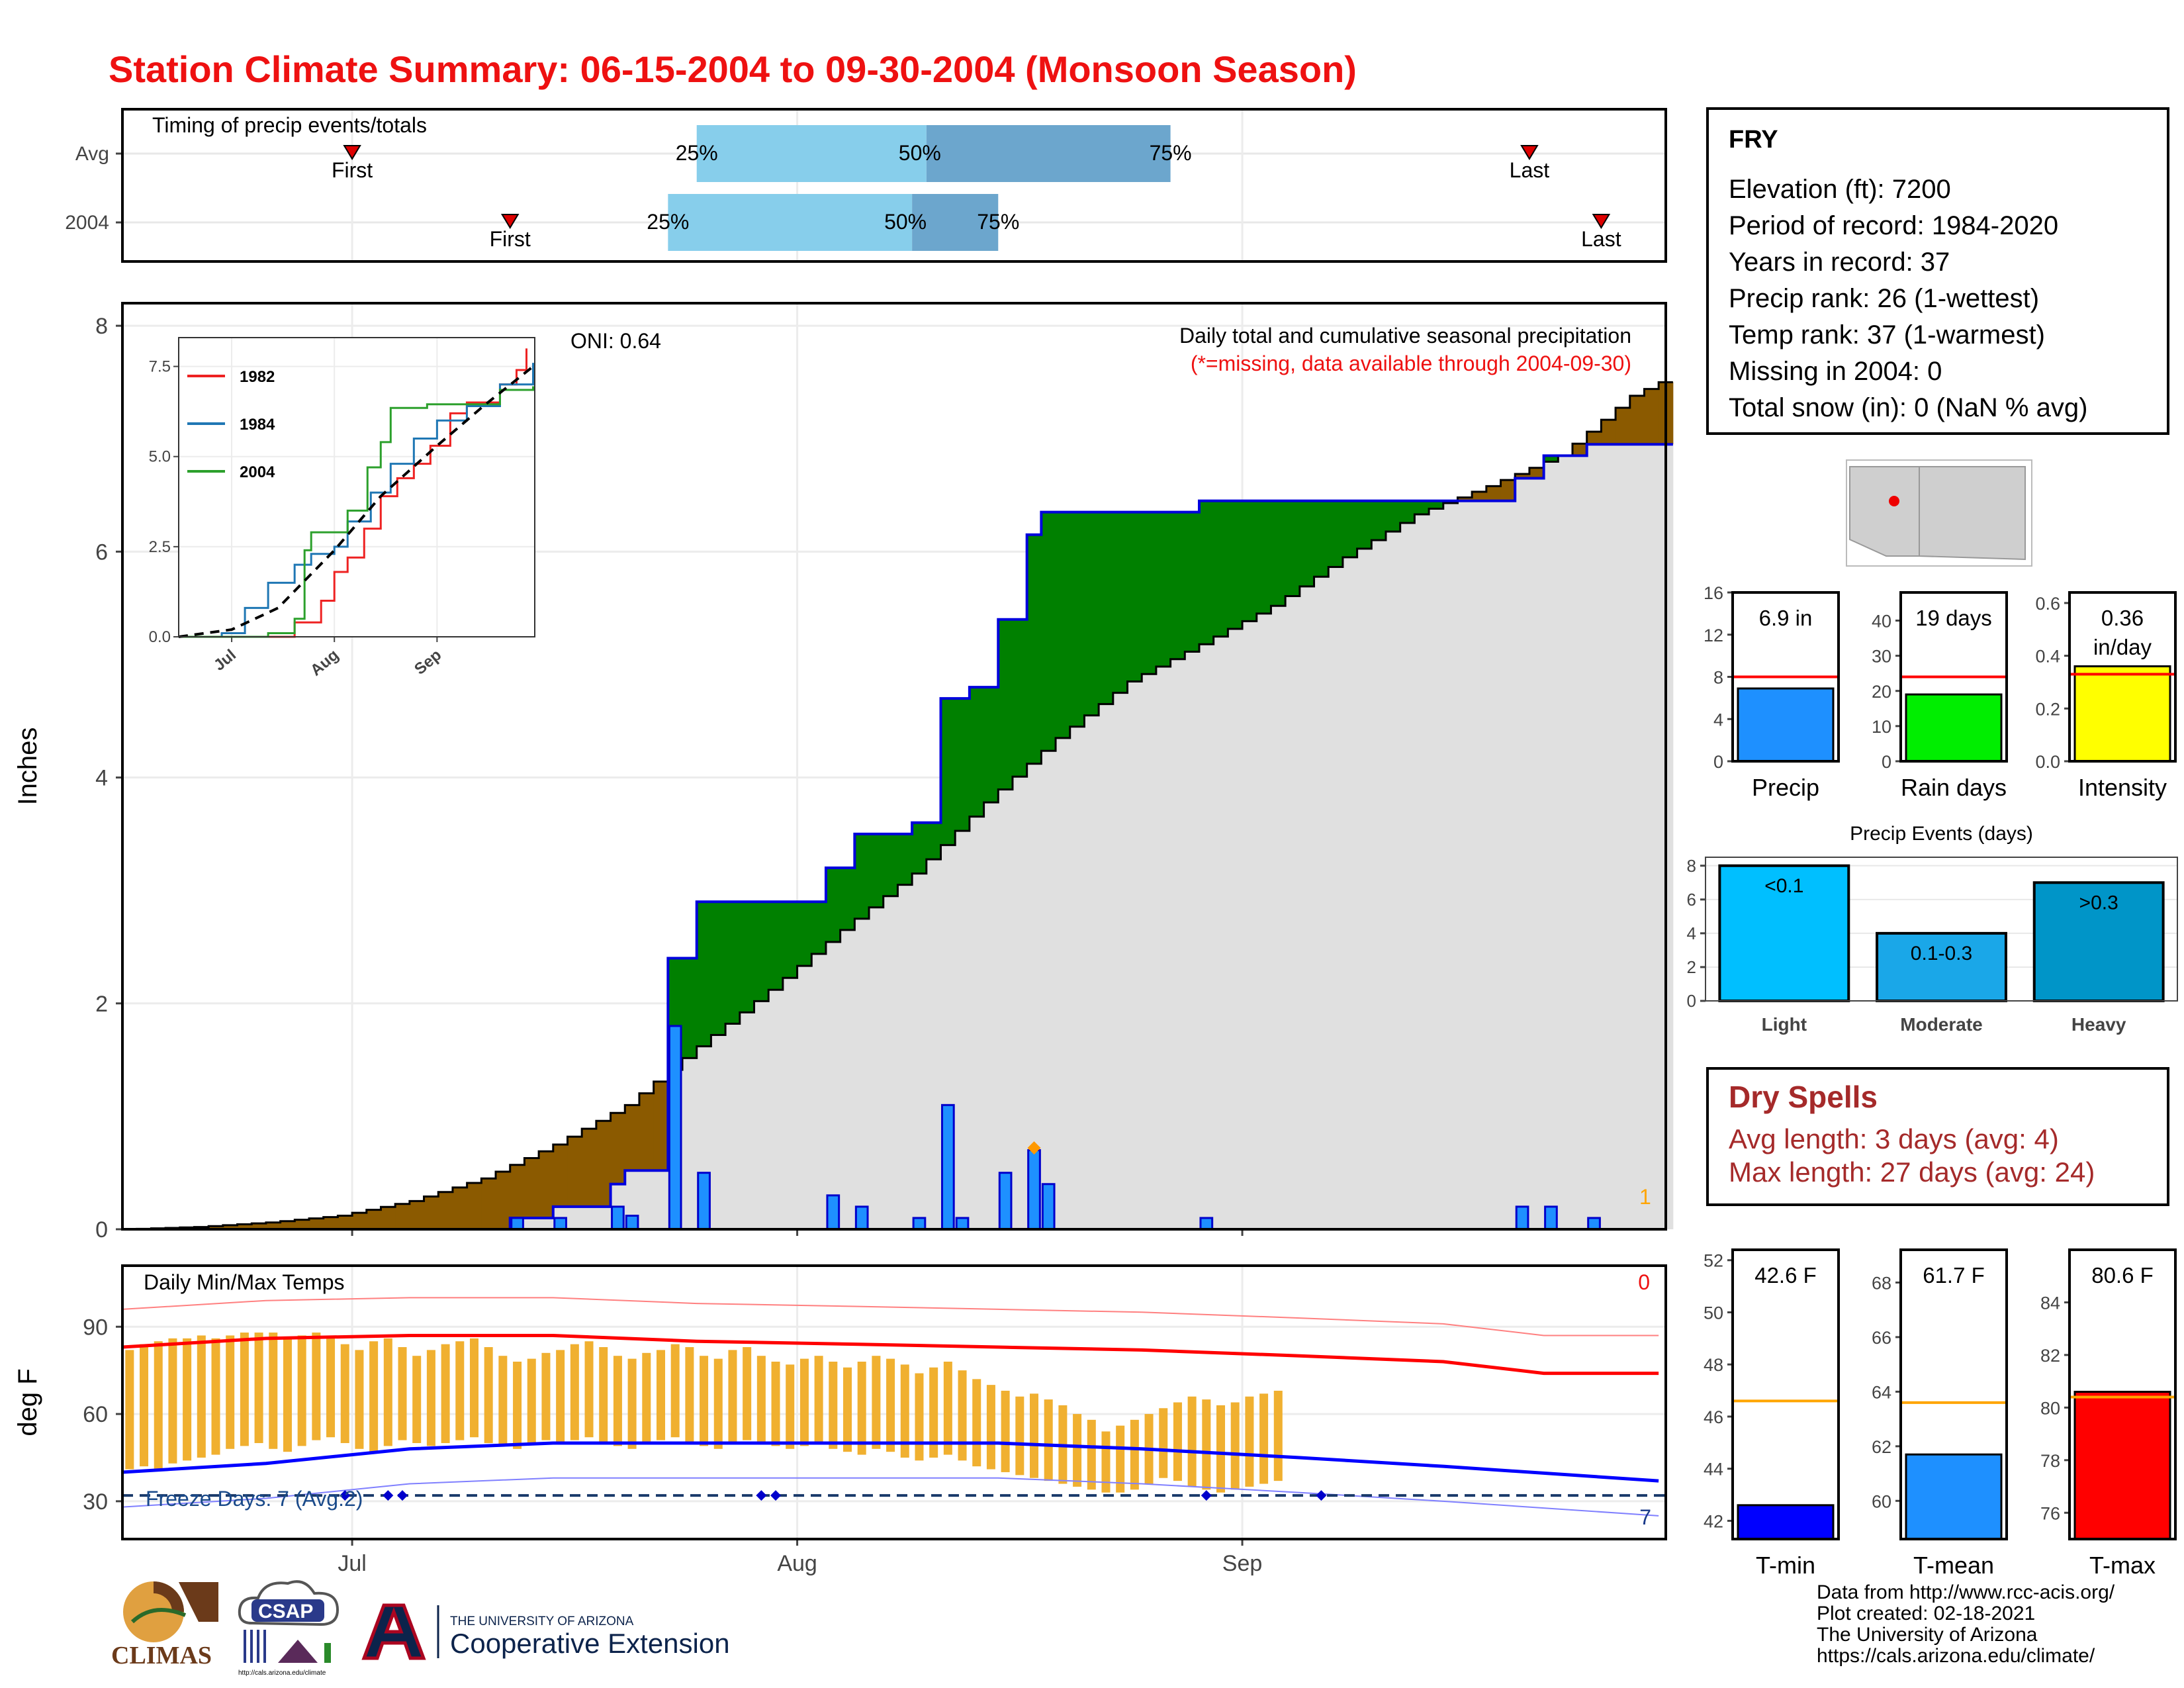 The height and width of the screenshot is (1688, 2184). What do you see at coordinates (101, 1230) in the screenshot?
I see `y-tick-label: 0` at bounding box center [101, 1230].